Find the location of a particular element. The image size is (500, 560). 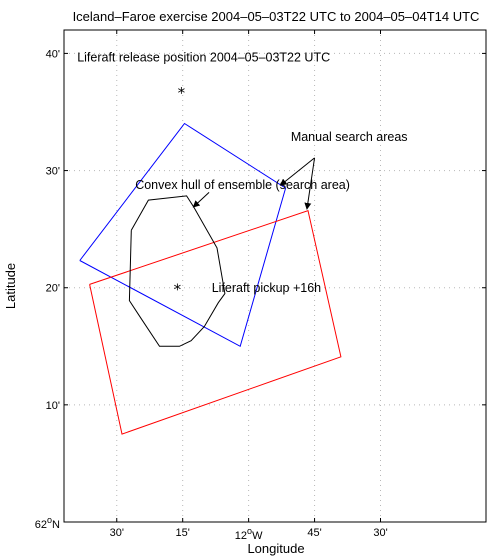

x-axis-label: Longitude is located at coordinates (275, 548).